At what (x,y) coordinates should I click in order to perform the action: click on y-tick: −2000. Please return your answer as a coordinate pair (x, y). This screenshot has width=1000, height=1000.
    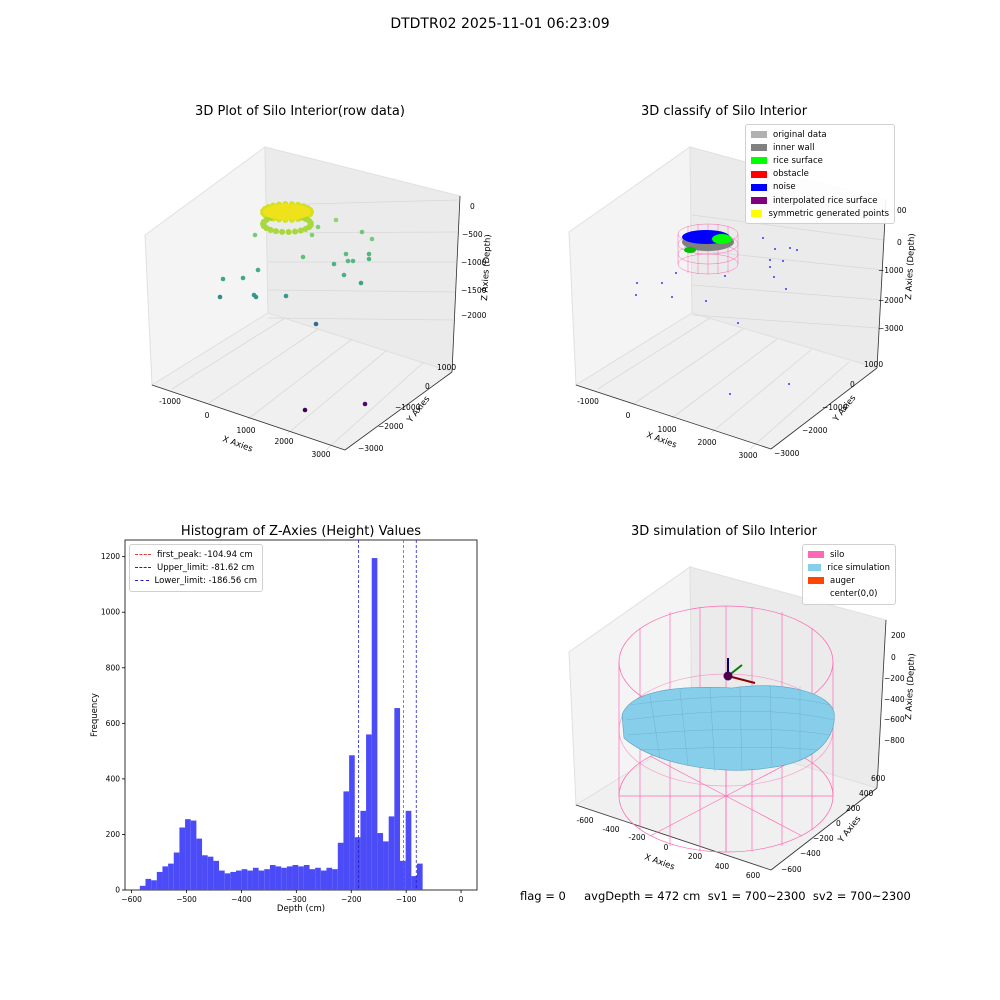
    Looking at the image, I should click on (815, 430).